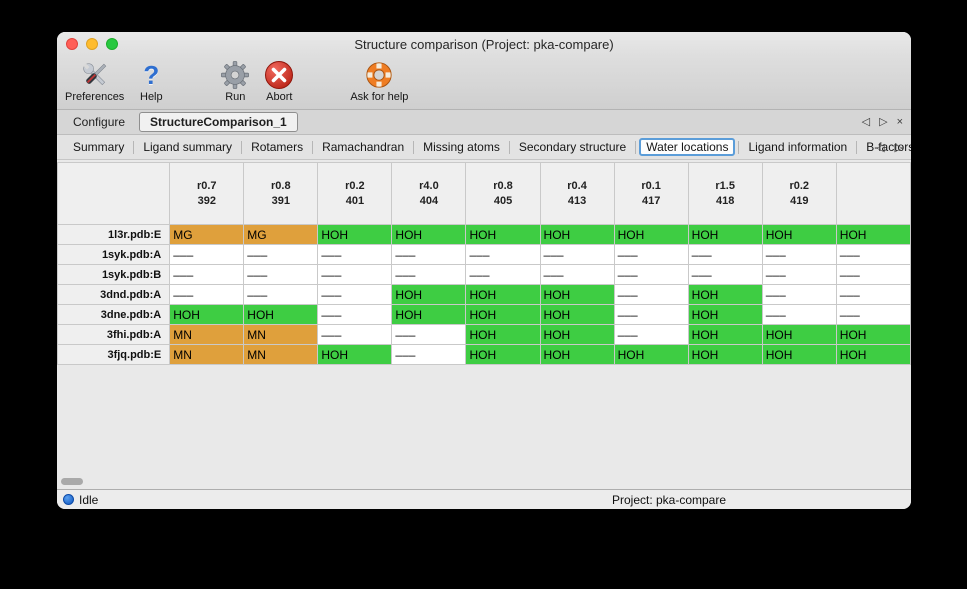  What do you see at coordinates (277, 147) in the screenshot?
I see `subtab-rotamers: Rotamers` at bounding box center [277, 147].